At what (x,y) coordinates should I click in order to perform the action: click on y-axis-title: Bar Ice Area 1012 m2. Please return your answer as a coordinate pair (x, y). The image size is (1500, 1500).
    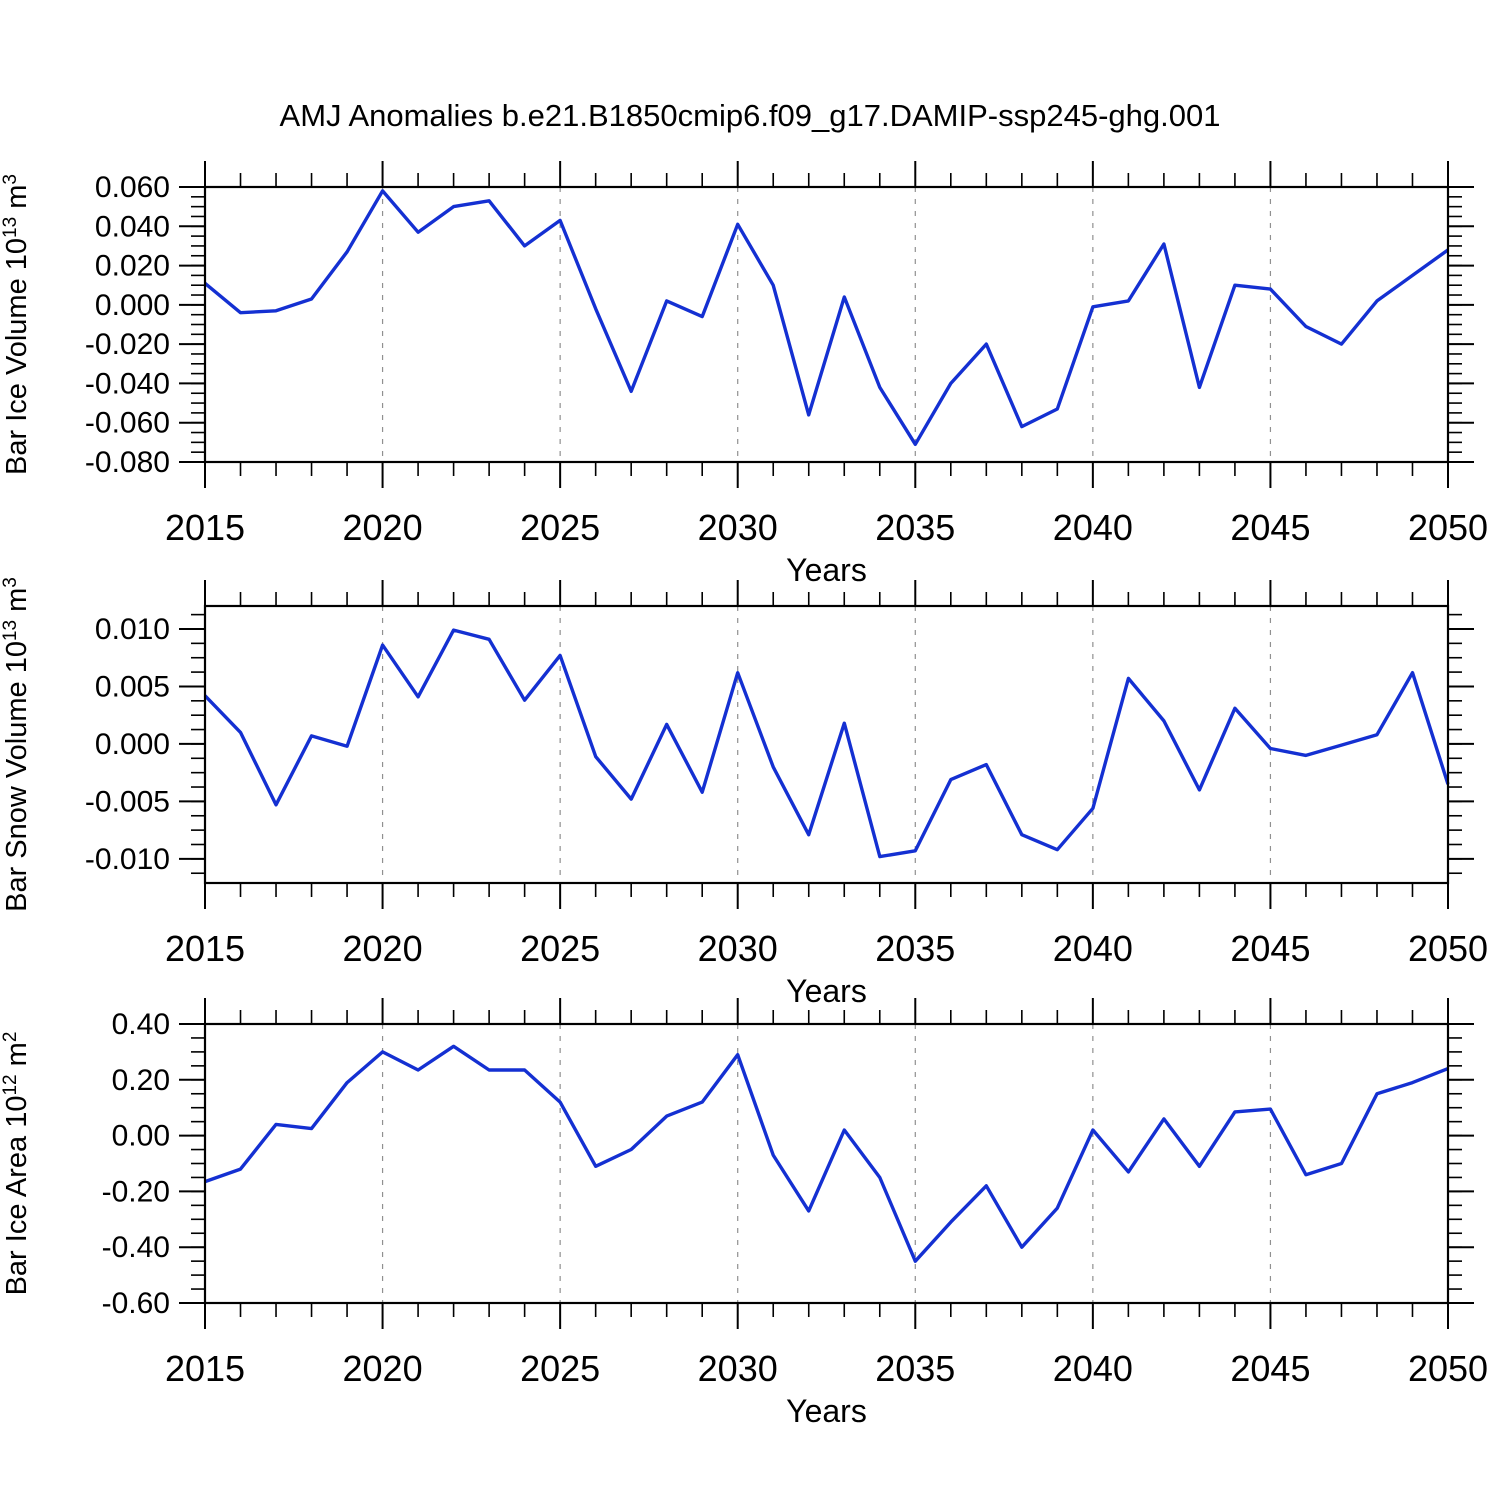
    Looking at the image, I should click on (16, 1164).